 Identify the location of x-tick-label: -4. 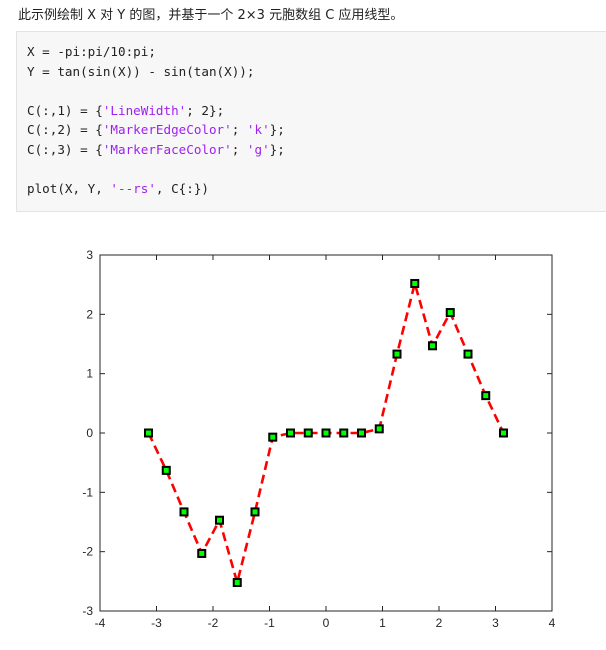
(100, 623).